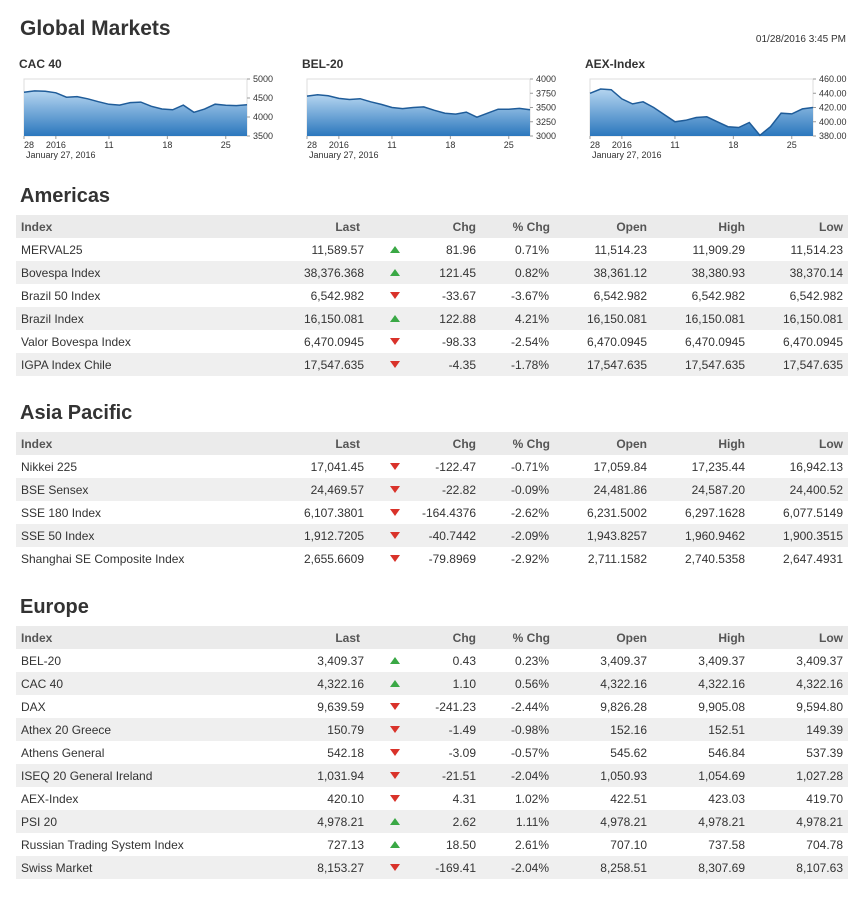 The height and width of the screenshot is (905, 866). What do you see at coordinates (824, 799) in the screenshot?
I see `table-cell: 419.70` at bounding box center [824, 799].